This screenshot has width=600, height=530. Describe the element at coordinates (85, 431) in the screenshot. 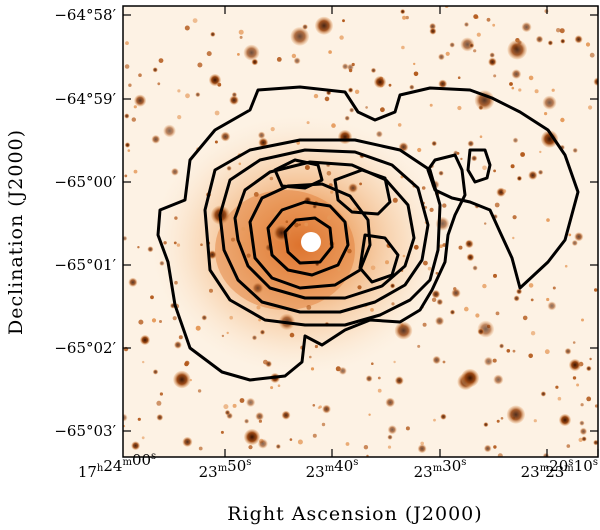

I see `y-tick-label: −65°03′` at that location.